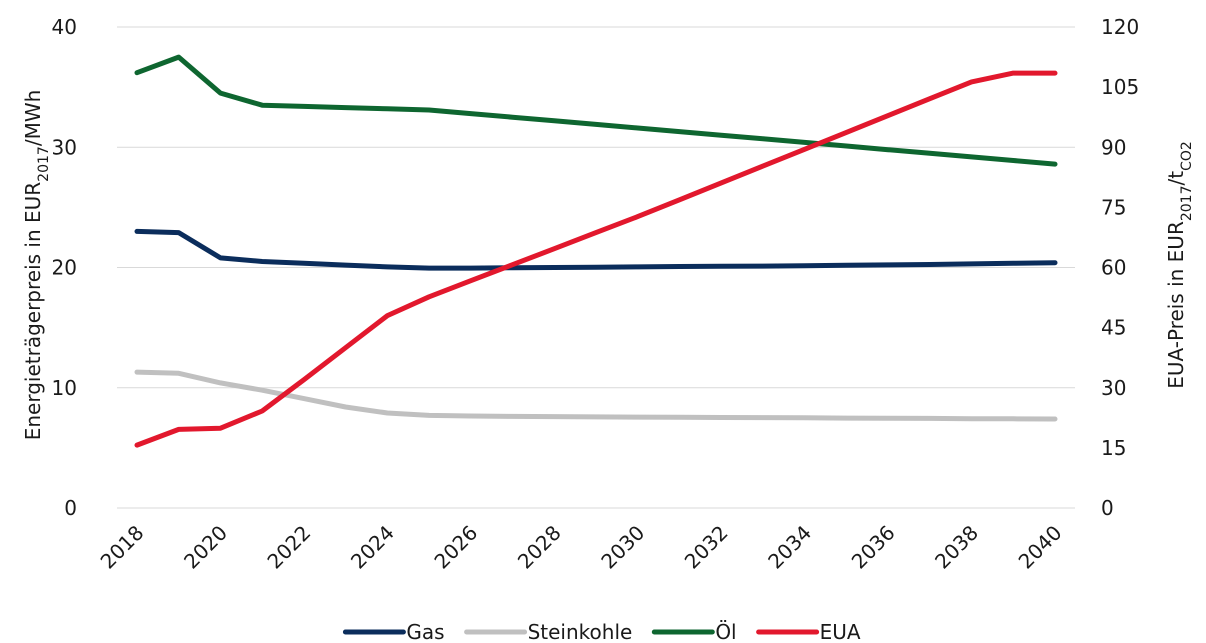 The width and height of the screenshot is (1206, 643). I want to click on legend: Gas Steinkohle Öl EUA, so click(601, 631).